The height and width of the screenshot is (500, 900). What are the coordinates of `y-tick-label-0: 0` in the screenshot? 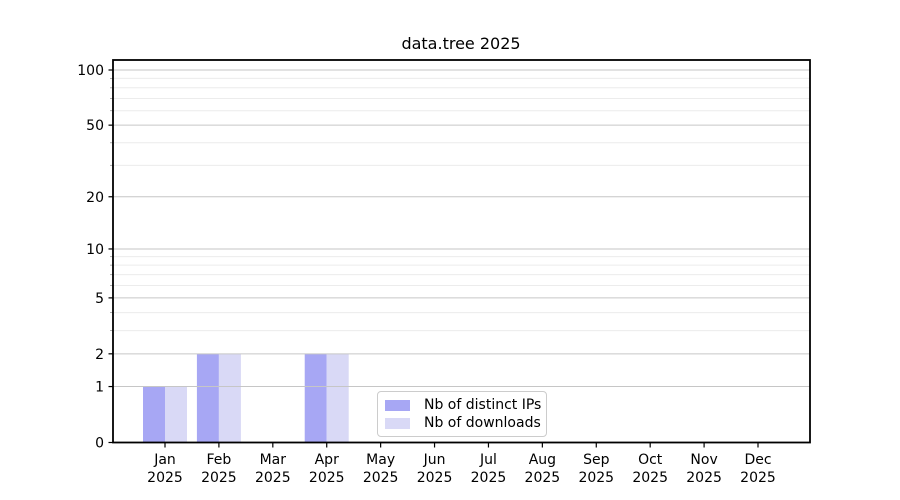 It's located at (99, 444).